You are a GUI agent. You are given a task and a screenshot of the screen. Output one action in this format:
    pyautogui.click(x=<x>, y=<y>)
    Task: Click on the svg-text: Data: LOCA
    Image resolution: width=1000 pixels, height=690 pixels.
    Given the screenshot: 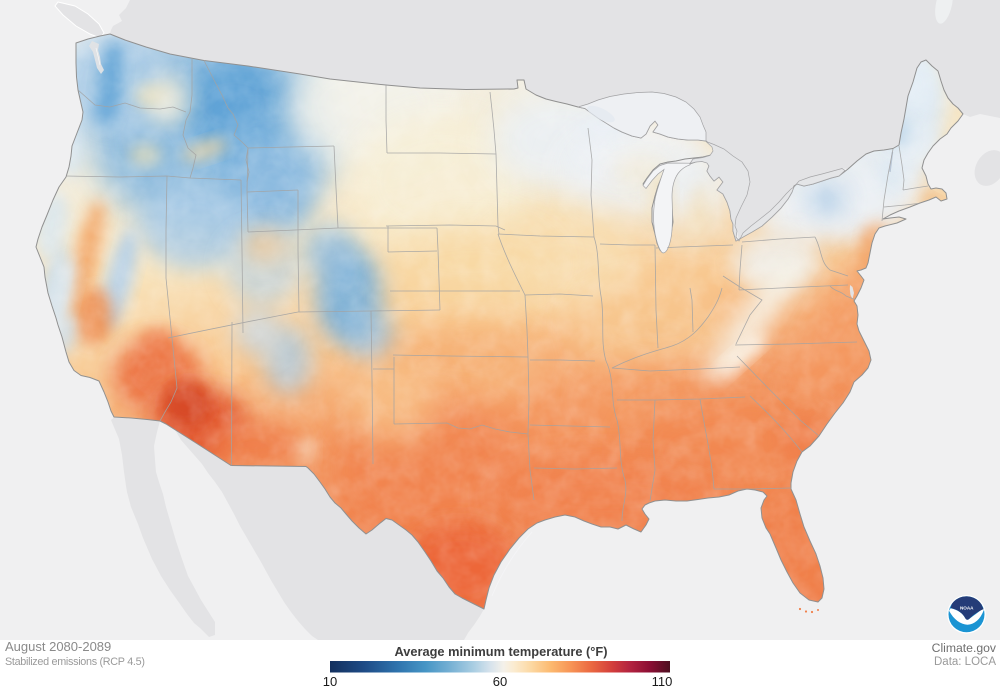 What is the action you would take?
    pyautogui.click(x=965, y=662)
    